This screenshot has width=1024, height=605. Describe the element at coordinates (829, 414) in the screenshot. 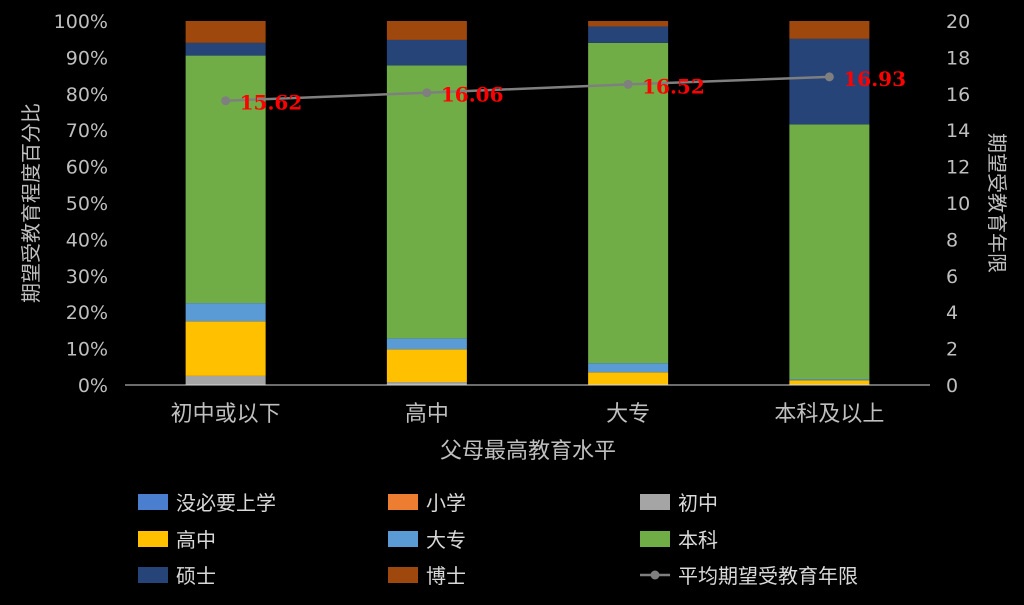

I see `x-tick-label: 本科及以上` at that location.